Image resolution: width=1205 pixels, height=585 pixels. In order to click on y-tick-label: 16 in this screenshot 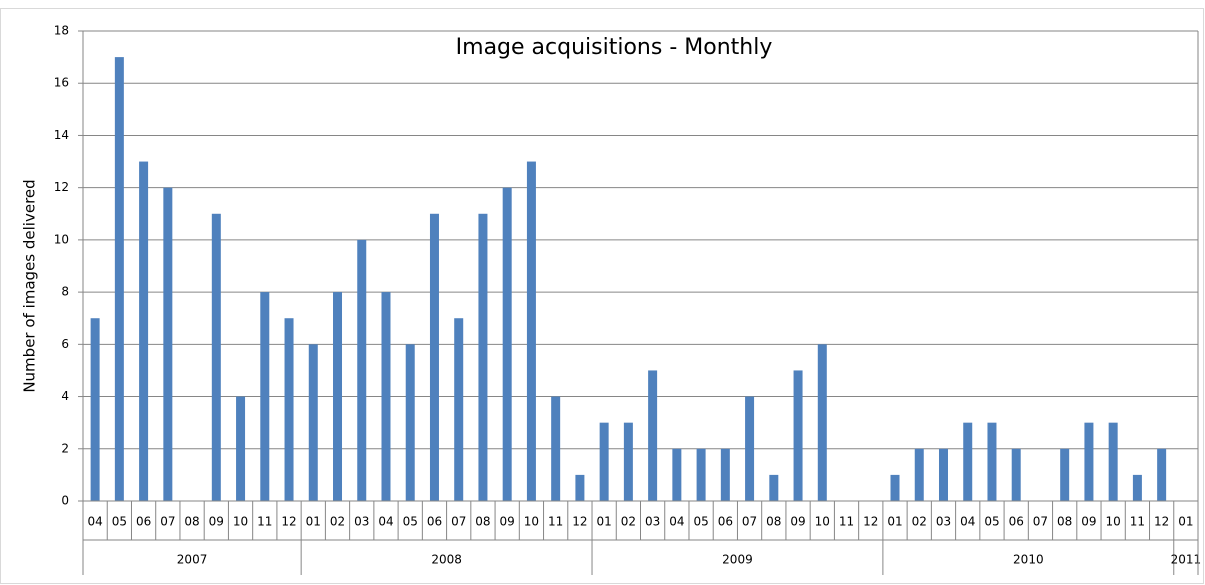, I will do `click(61, 83)`.